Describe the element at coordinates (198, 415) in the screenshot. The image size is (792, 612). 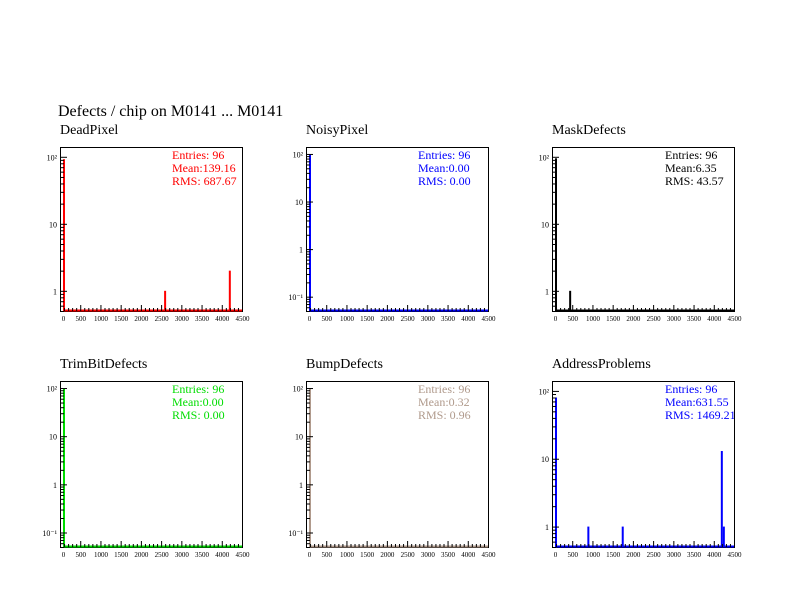
I see `stats-rms: RMS: 0.00` at that location.